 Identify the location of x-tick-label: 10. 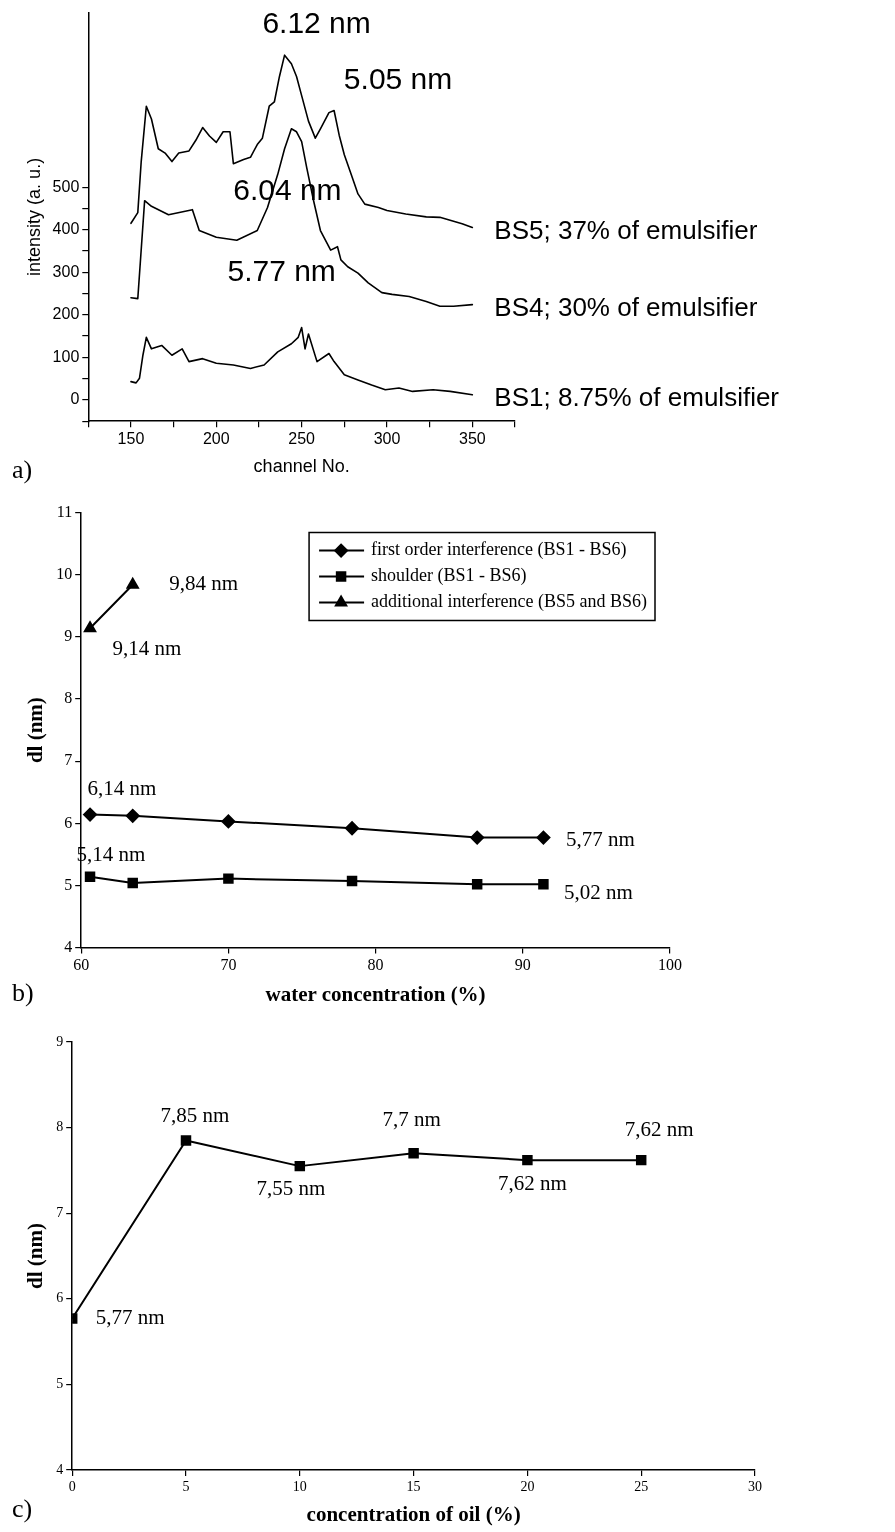
(299, 1487).